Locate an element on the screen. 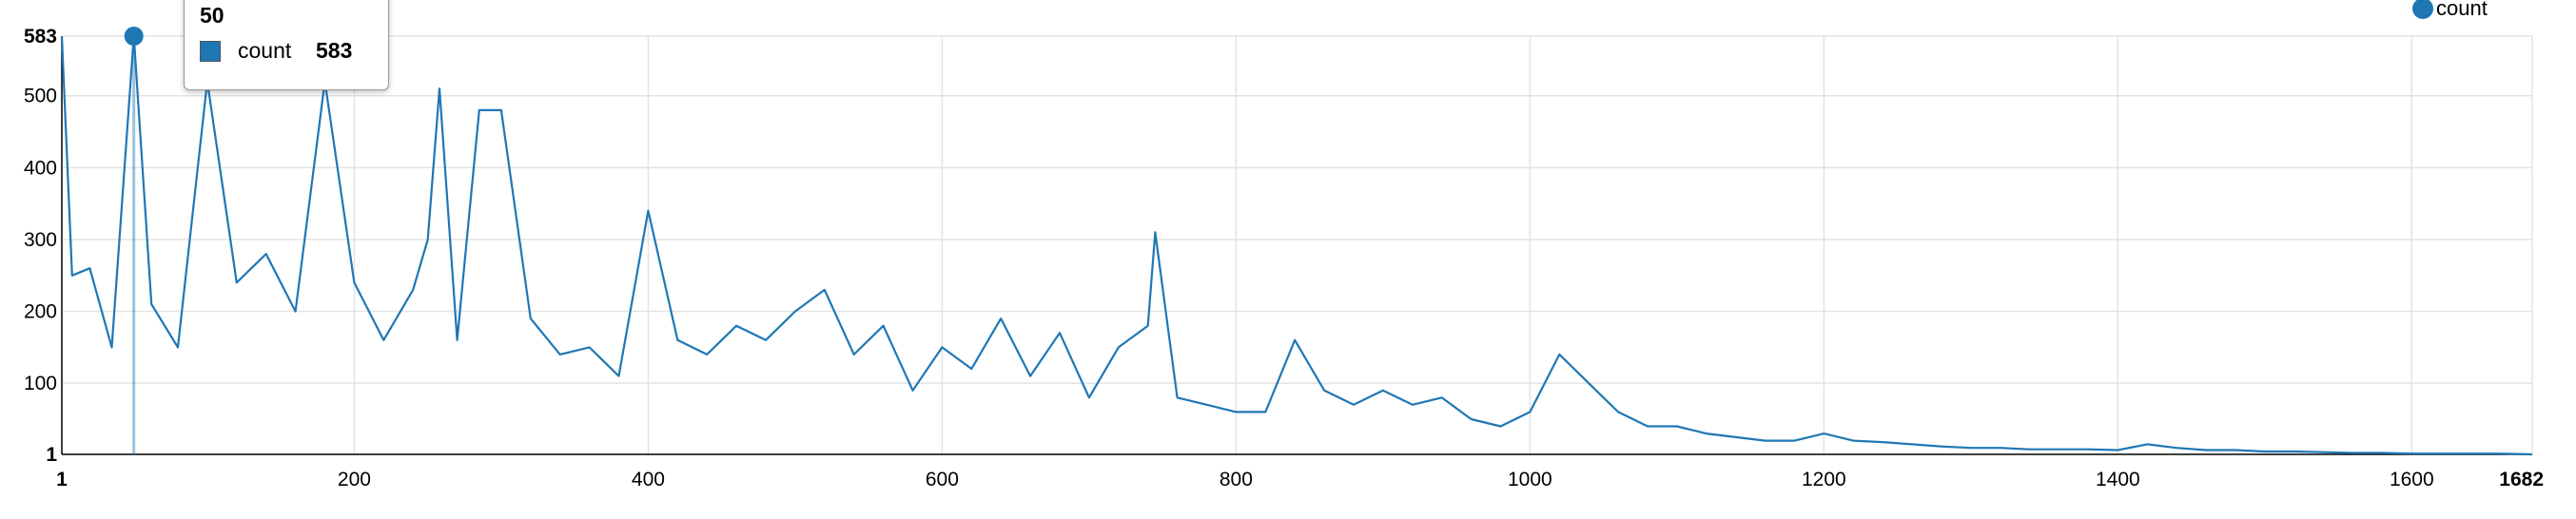 This screenshot has width=2576, height=519. tooltip-series-name: count is located at coordinates (265, 50).